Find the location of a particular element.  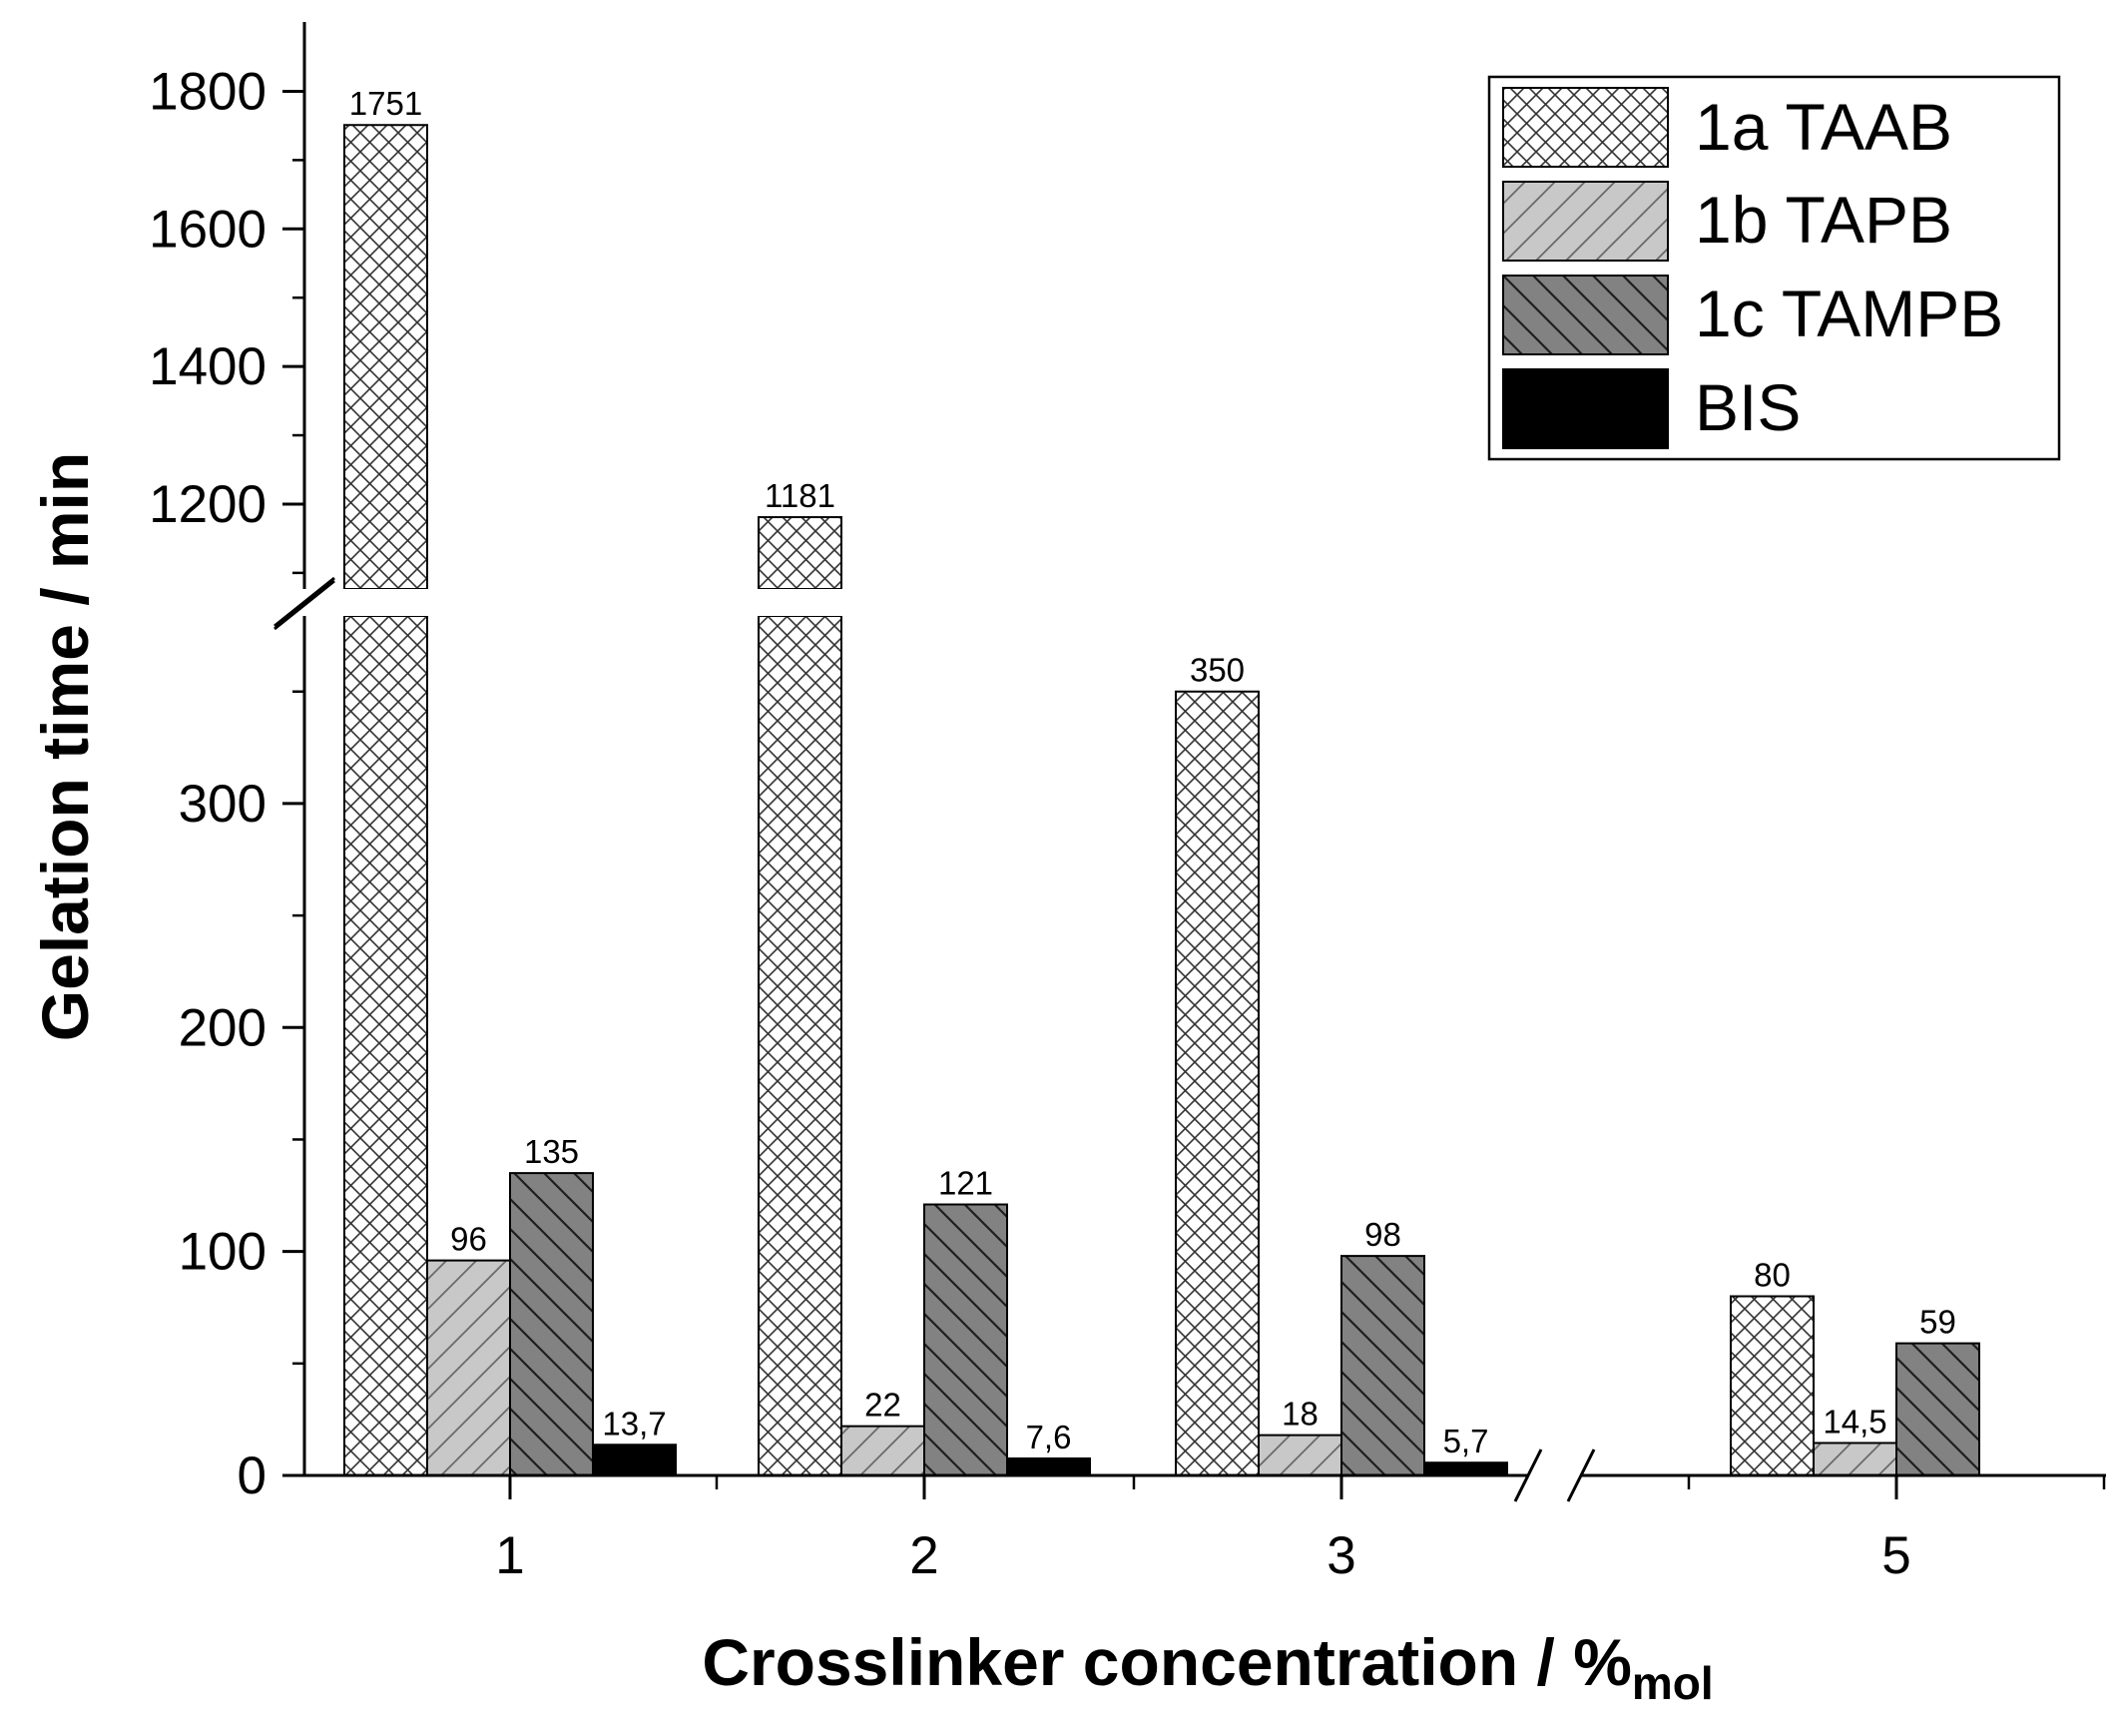

data-label-tapb: 14,5 is located at coordinates (1855, 1421).